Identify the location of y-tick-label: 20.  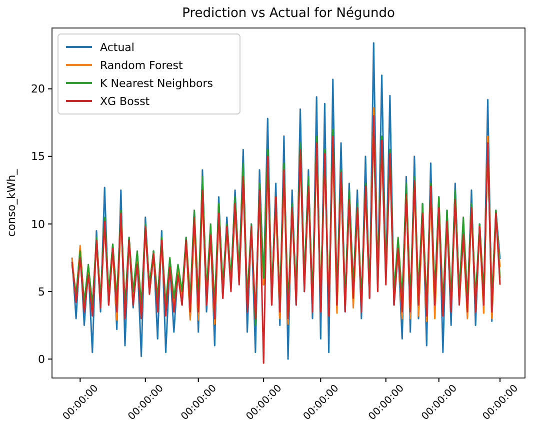
(38, 89).